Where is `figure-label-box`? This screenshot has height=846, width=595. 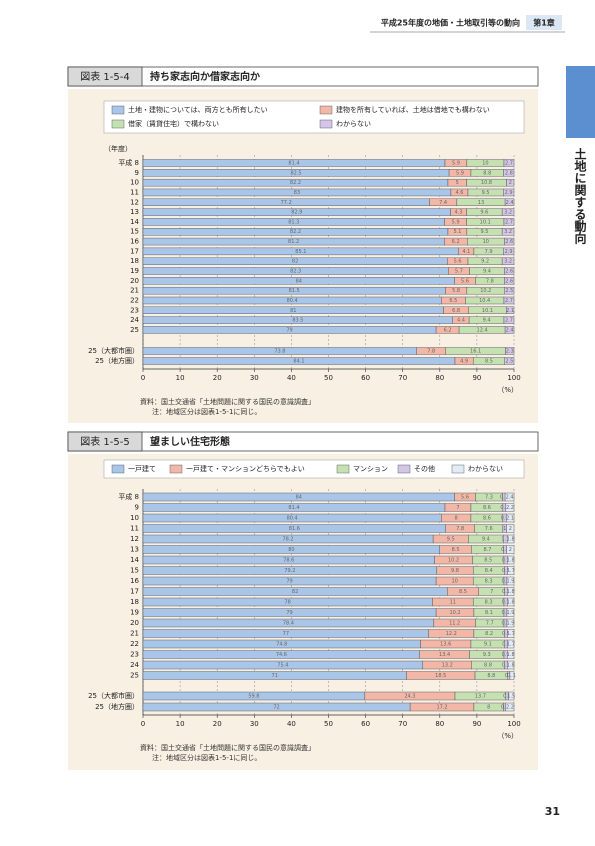 figure-label-box is located at coordinates (105, 441).